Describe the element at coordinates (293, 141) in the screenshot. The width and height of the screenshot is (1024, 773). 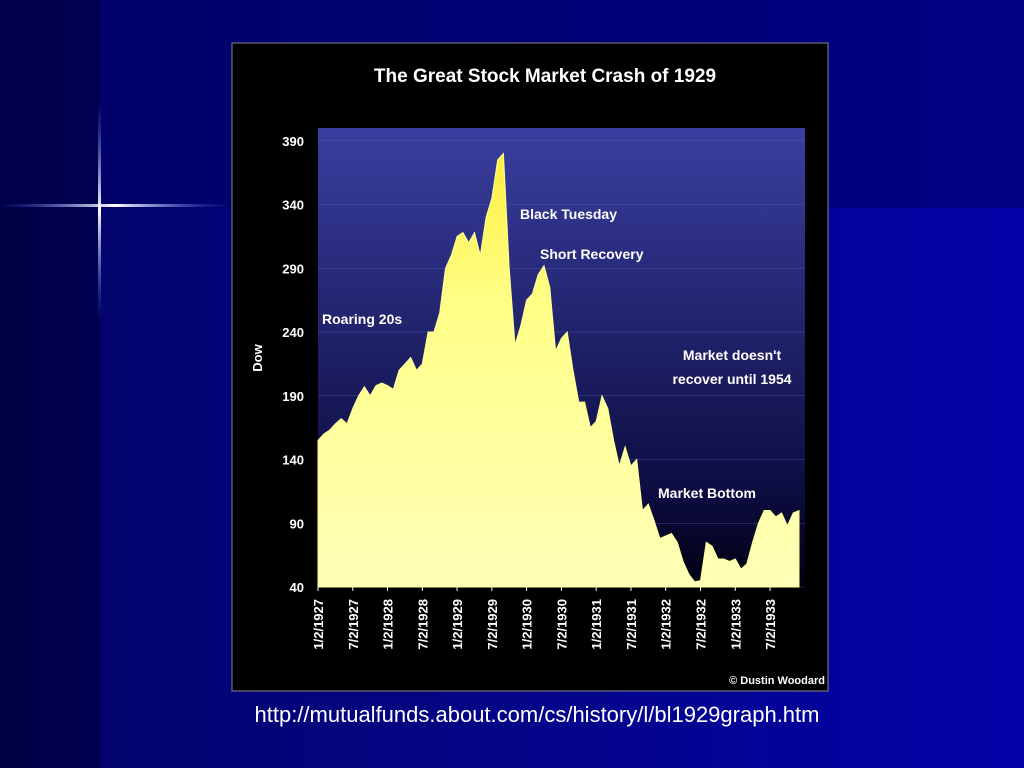
I see `y-tick-label: 390` at that location.